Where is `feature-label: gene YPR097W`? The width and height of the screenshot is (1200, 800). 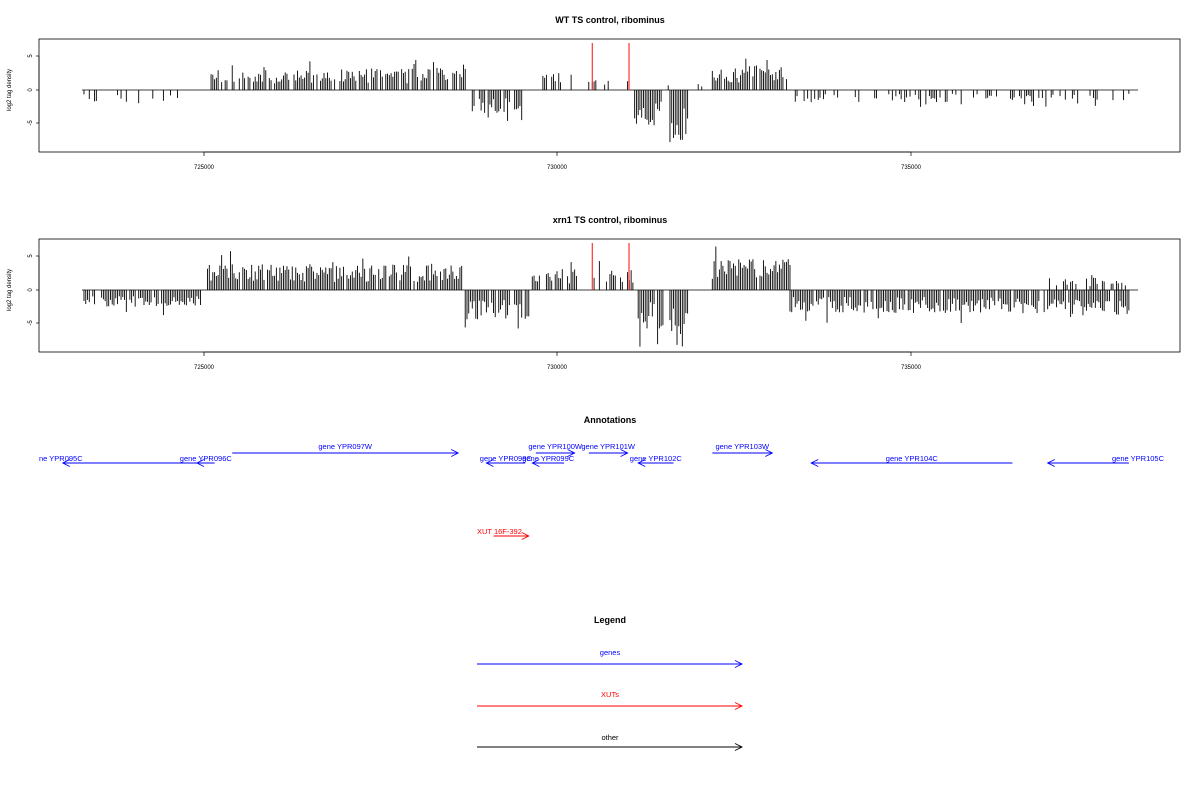 feature-label: gene YPR097W is located at coordinates (345, 446).